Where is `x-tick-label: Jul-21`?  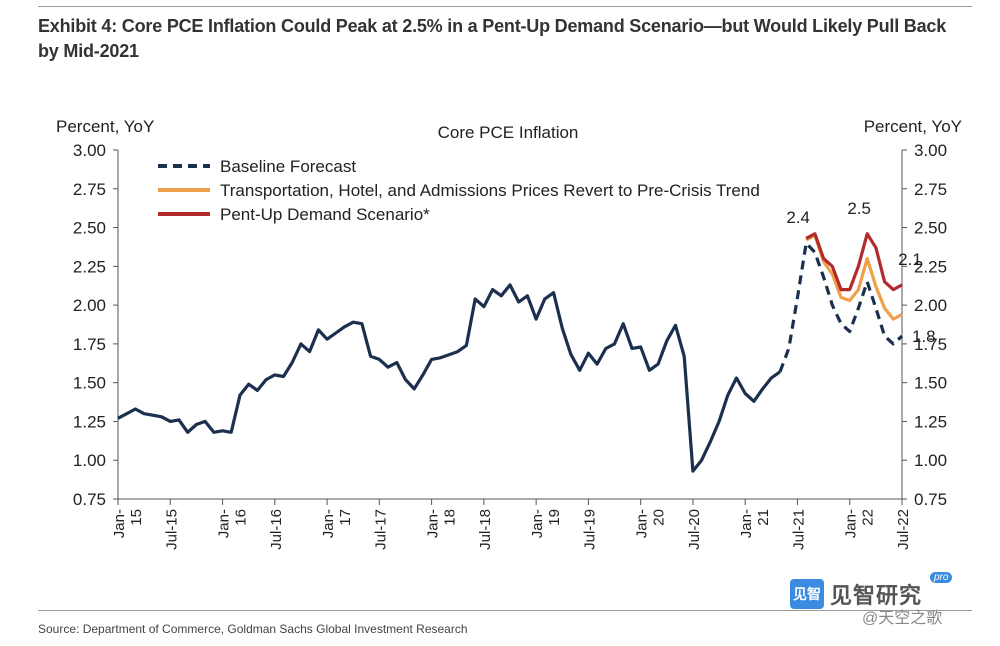
x-tick-label: Jul-21 is located at coordinates (798, 529).